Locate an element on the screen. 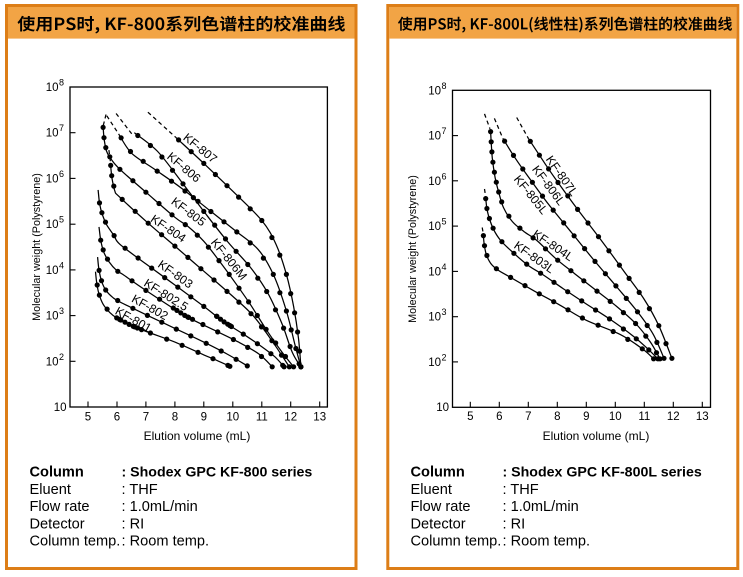 The width and height of the screenshot is (743, 577). svg-text:: Shodex GPC KF-800 series: : Shodex GPC KF-800 series is located at coordinates (217, 473).